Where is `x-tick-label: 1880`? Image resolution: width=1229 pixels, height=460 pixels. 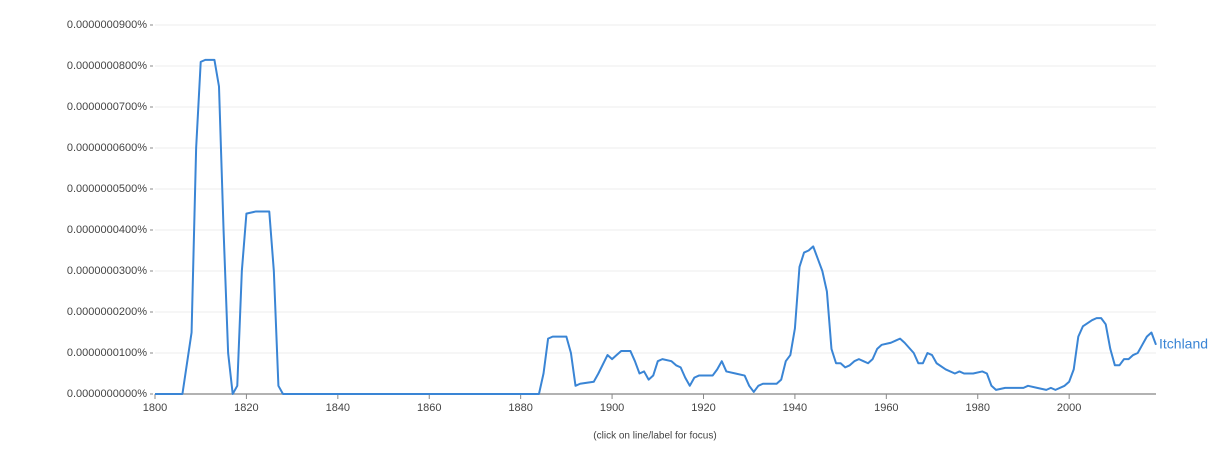 x-tick-label: 1880 is located at coordinates (520, 408).